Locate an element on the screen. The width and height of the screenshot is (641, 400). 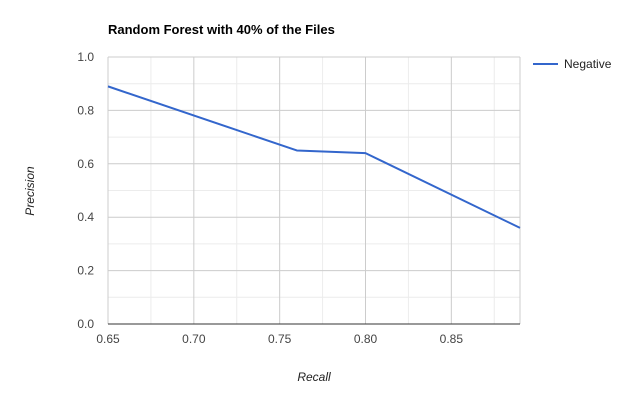
chart-title: Random Forest with 40% of the Files is located at coordinates (221, 29).